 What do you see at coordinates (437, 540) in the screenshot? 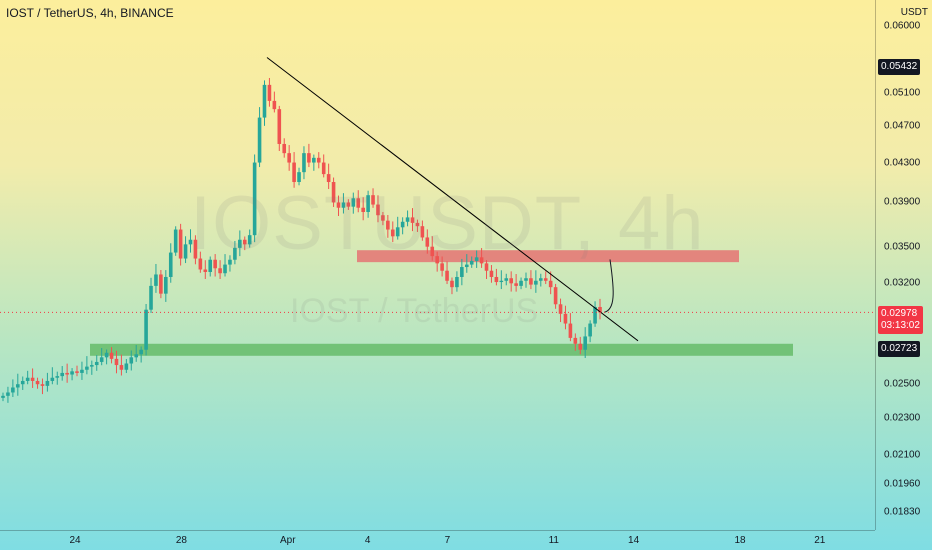
I see `time-axis: 24 28 Apr 4 7 11 14 18 21` at bounding box center [437, 540].